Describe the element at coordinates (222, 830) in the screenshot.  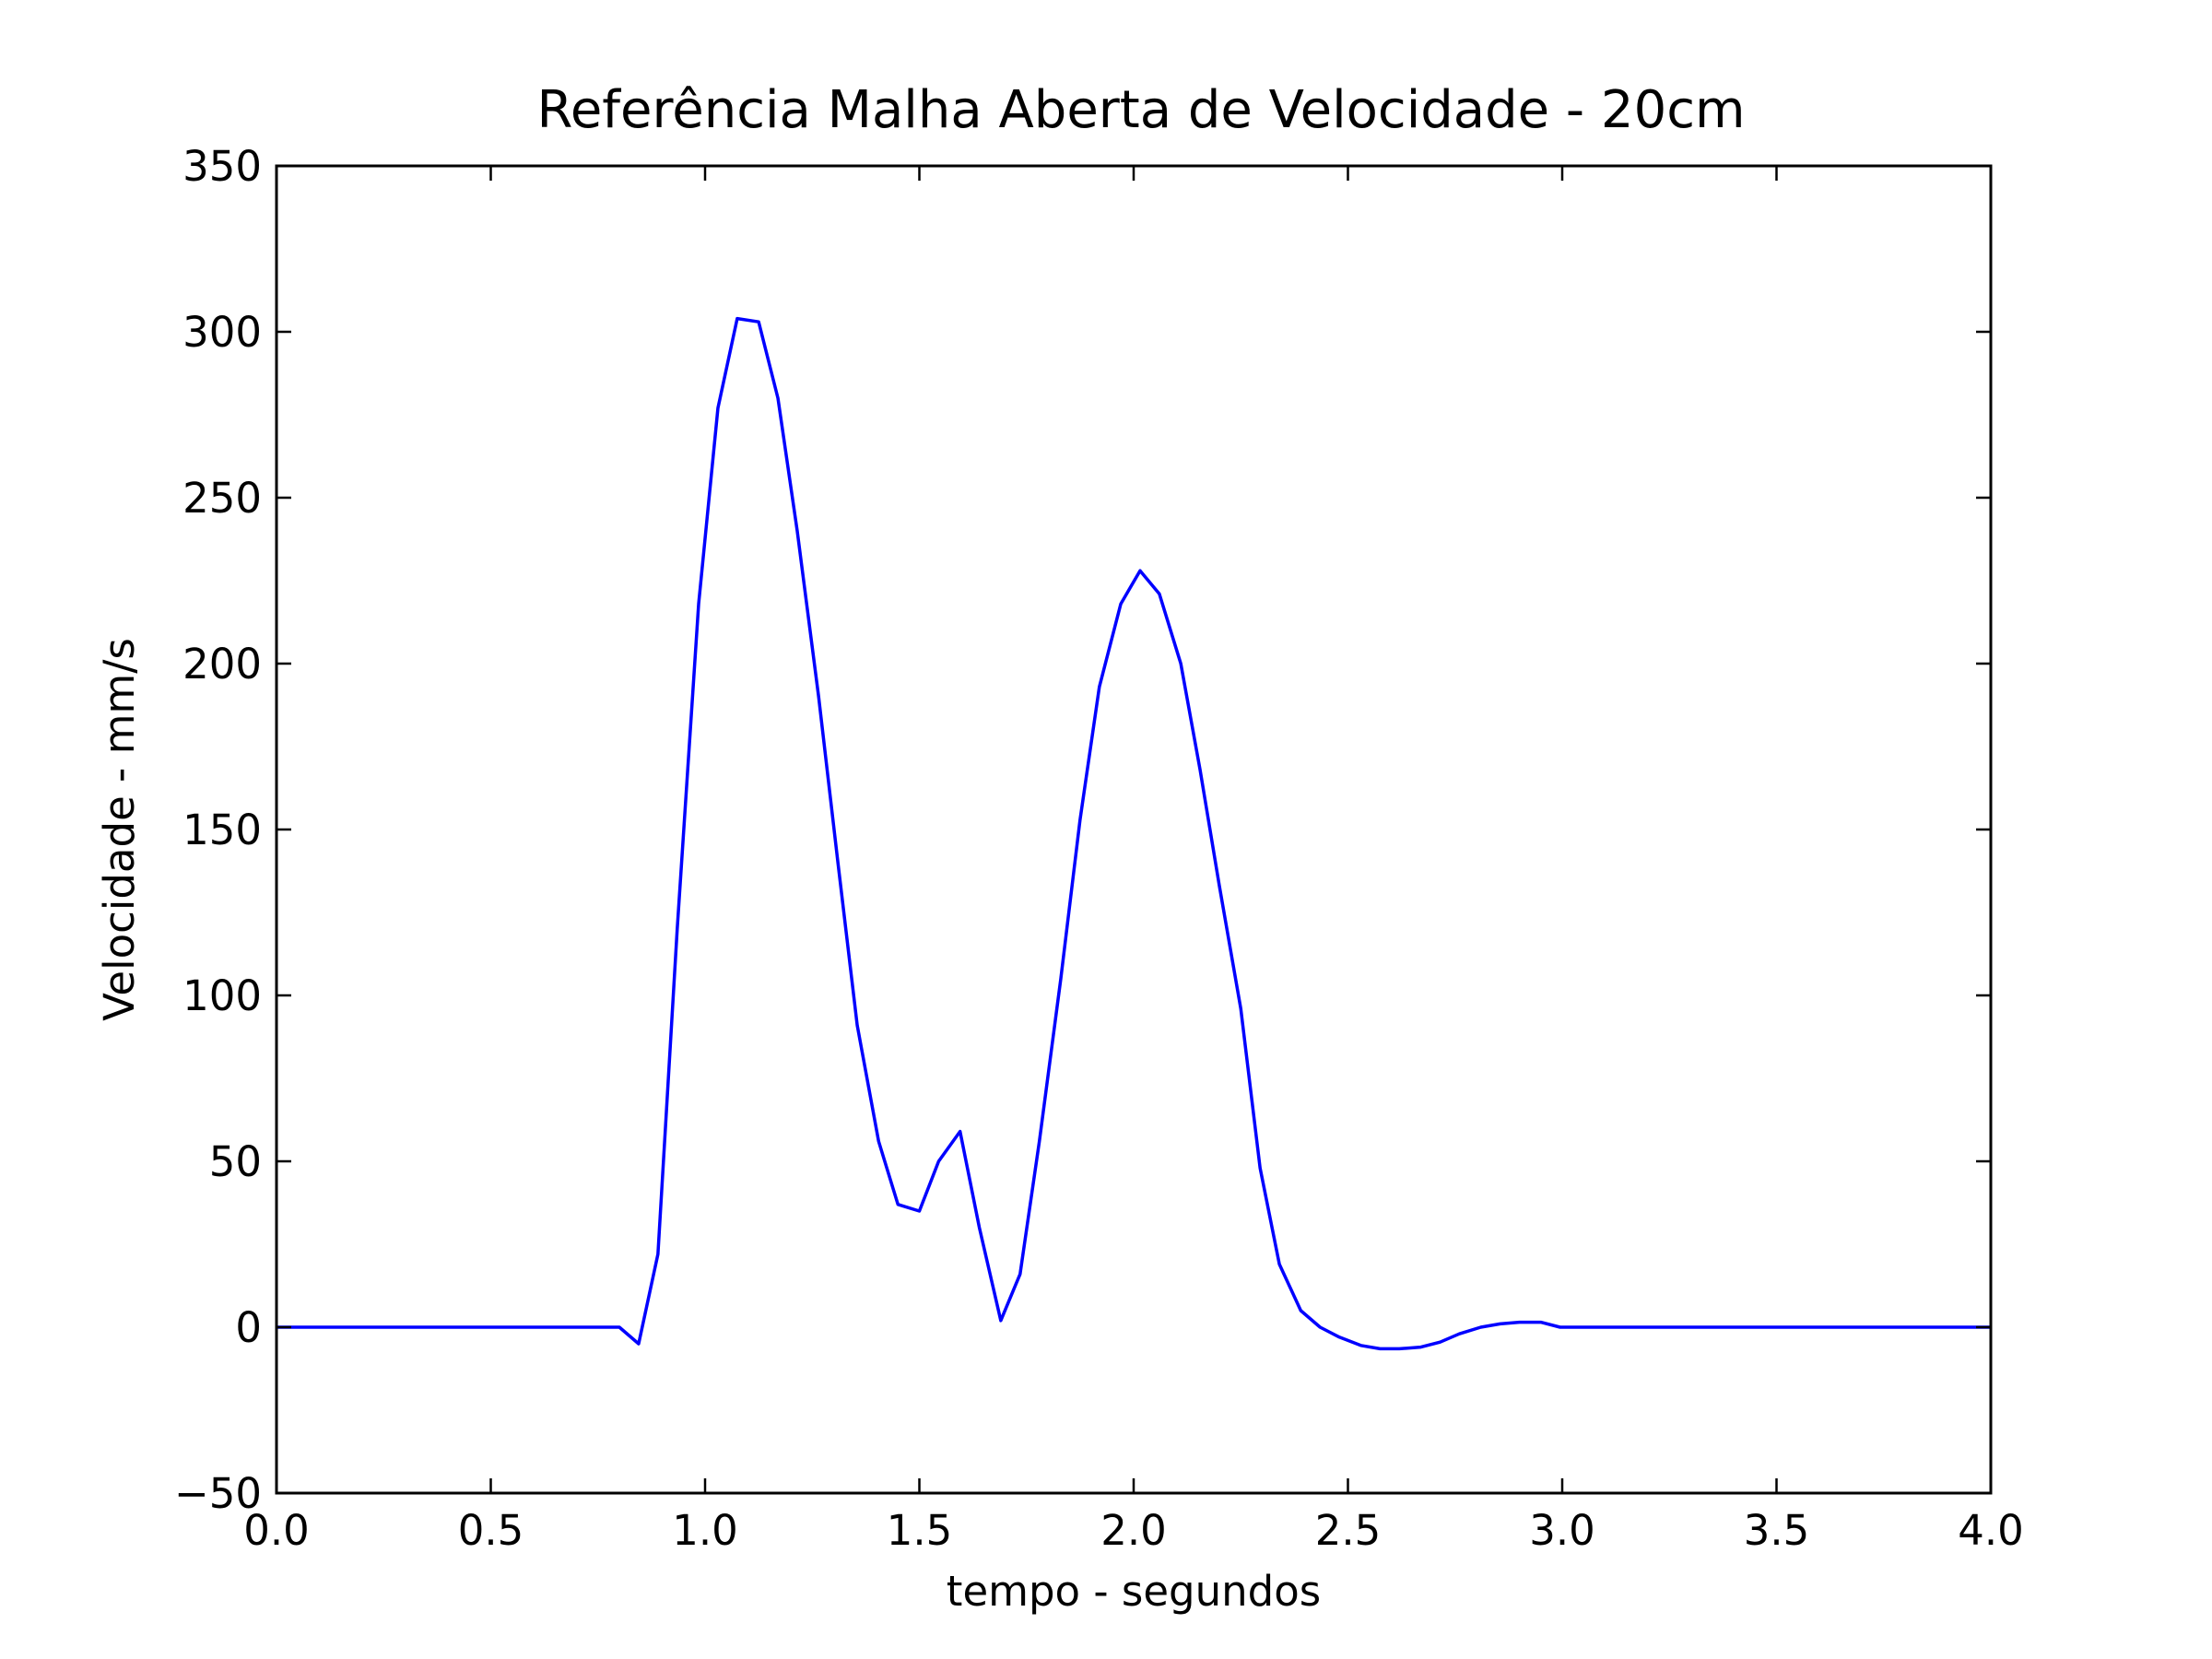
I see `y-tick-label: 150` at that location.